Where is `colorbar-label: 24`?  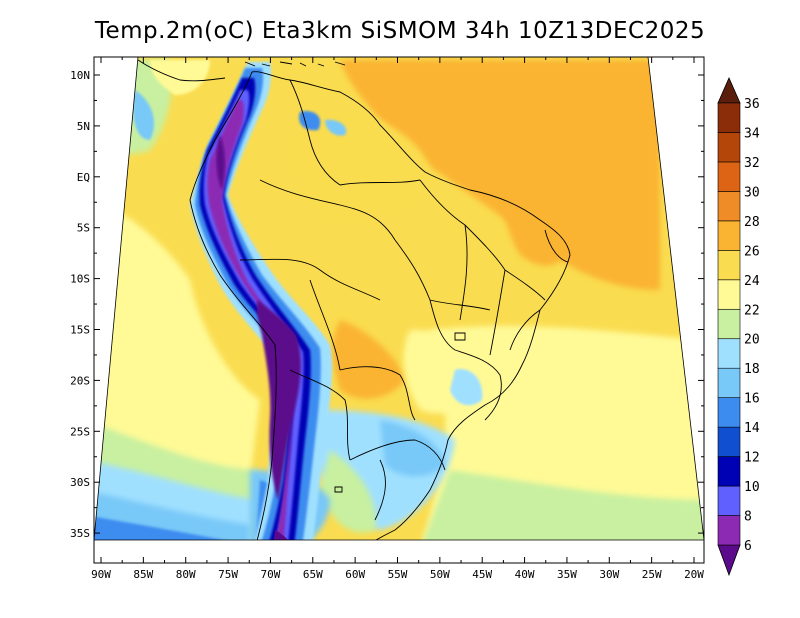 colorbar-label: 24 is located at coordinates (752, 281).